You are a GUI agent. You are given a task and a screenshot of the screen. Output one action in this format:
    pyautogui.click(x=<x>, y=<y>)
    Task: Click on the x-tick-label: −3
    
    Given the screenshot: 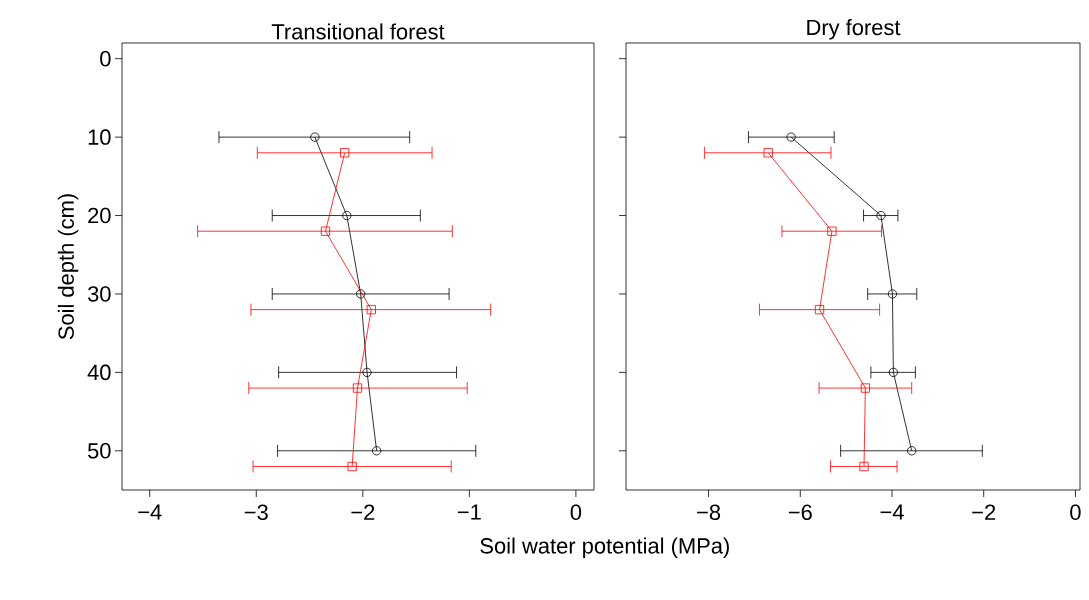 What is the action you would take?
    pyautogui.click(x=256, y=512)
    